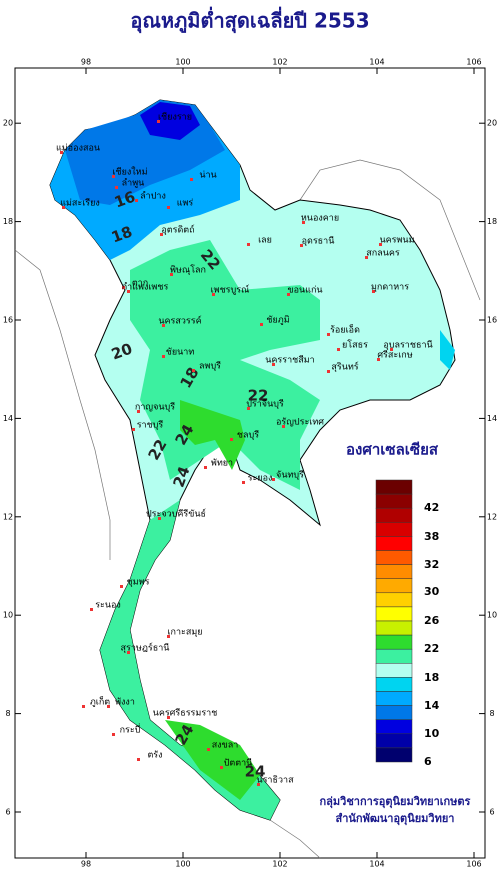 This screenshot has height=871, width=500. I want to click on legend-title: องศาเซลเซียส, so click(392, 450).